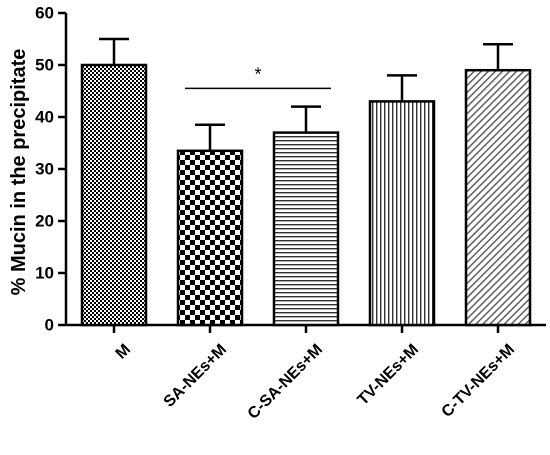 The image size is (550, 455). What do you see at coordinates (44, 221) in the screenshot?
I see `y-tick-label: 20` at bounding box center [44, 221].